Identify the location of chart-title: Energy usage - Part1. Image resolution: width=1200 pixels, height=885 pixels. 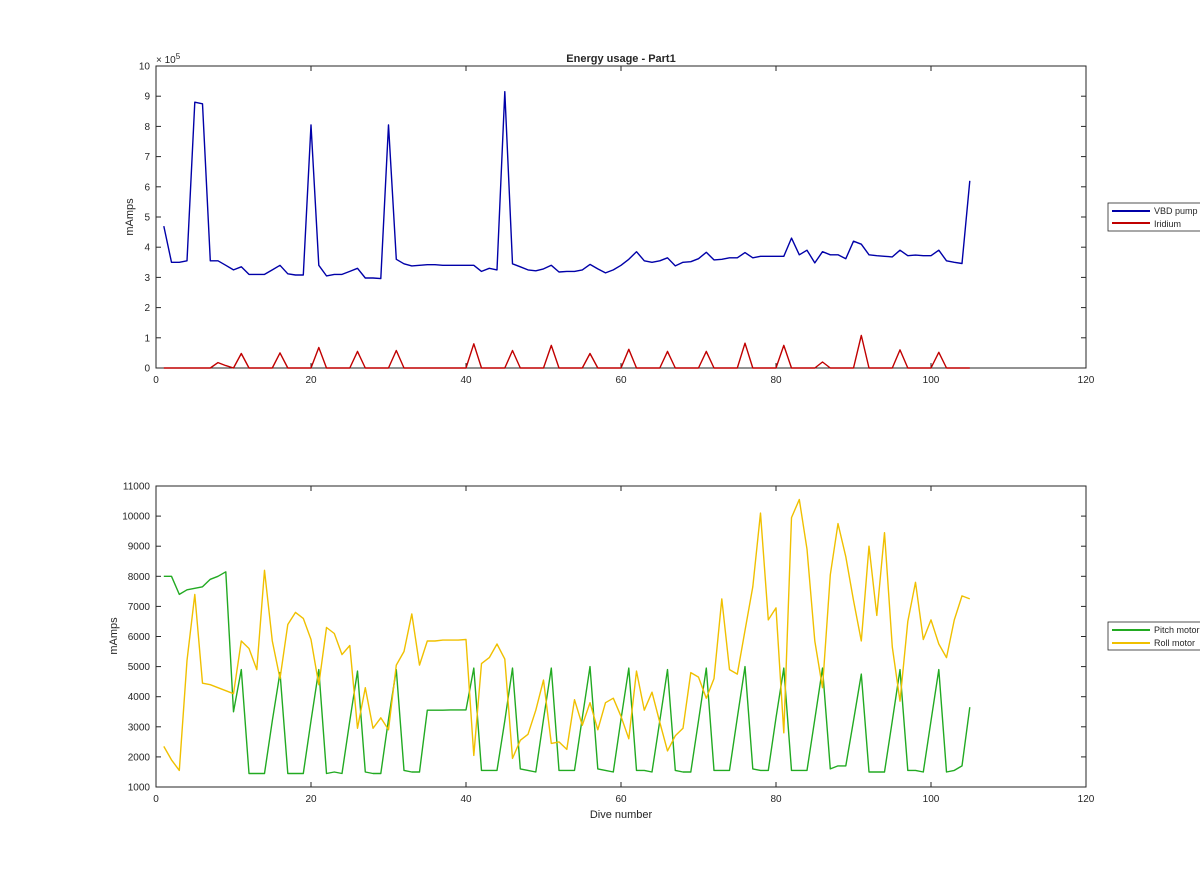
(620, 59).